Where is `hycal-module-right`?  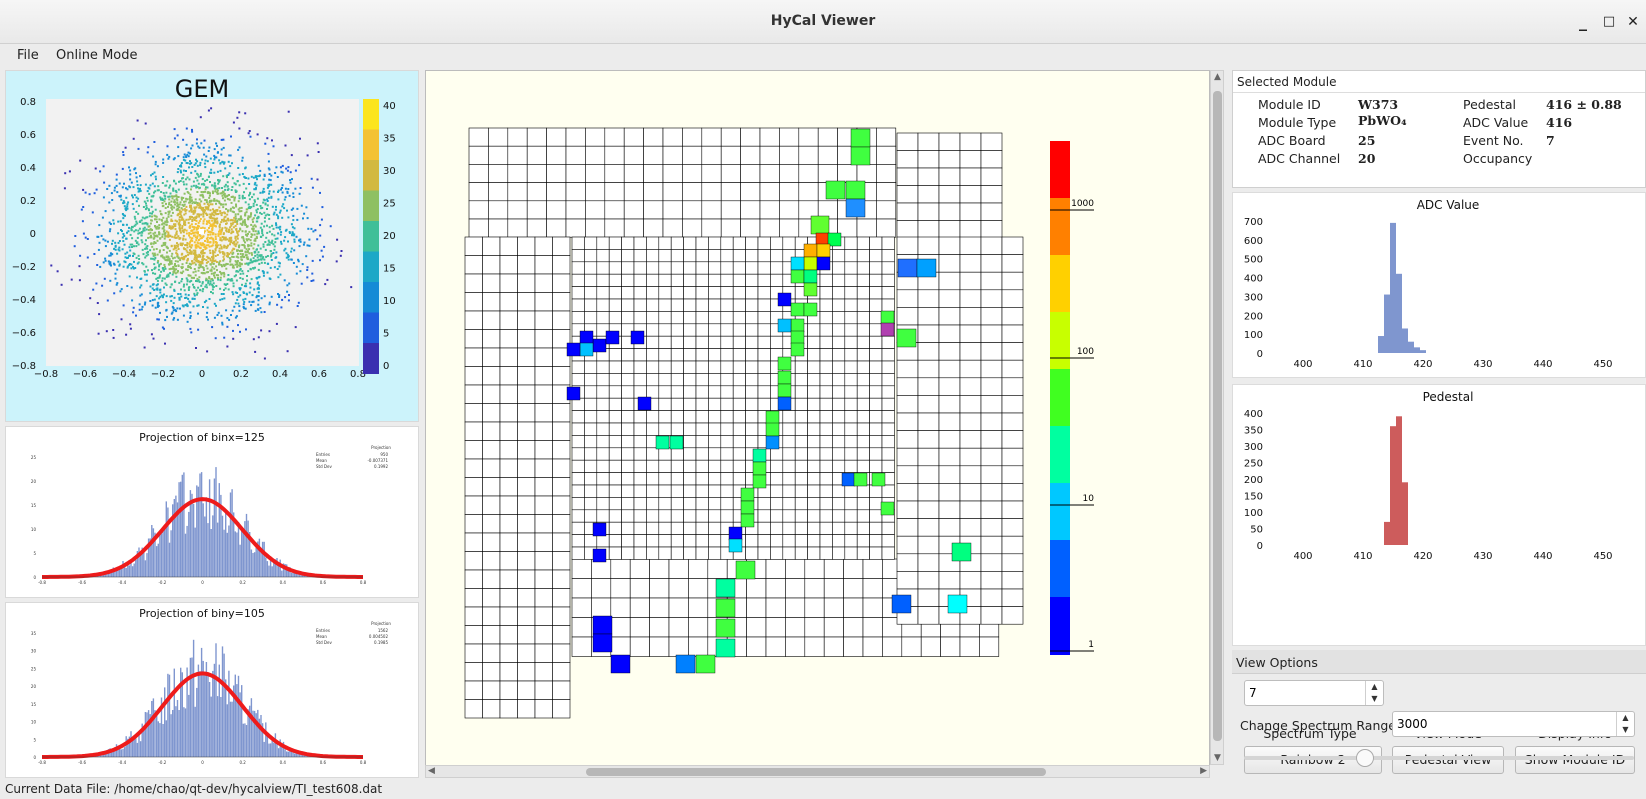 hycal-module-right is located at coordinates (970, 457).